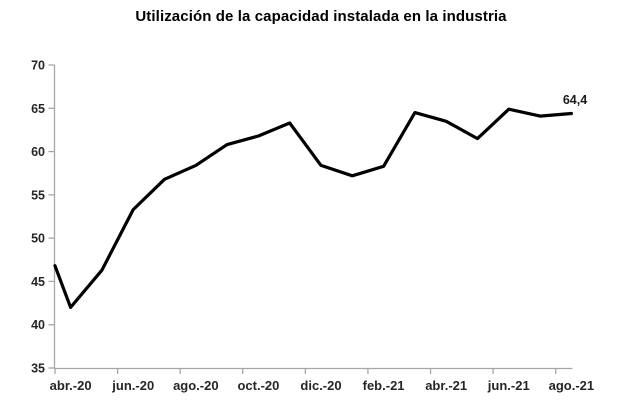  Describe the element at coordinates (320, 385) in the screenshot. I see `x-axis-tick-label: dic.-20` at that location.